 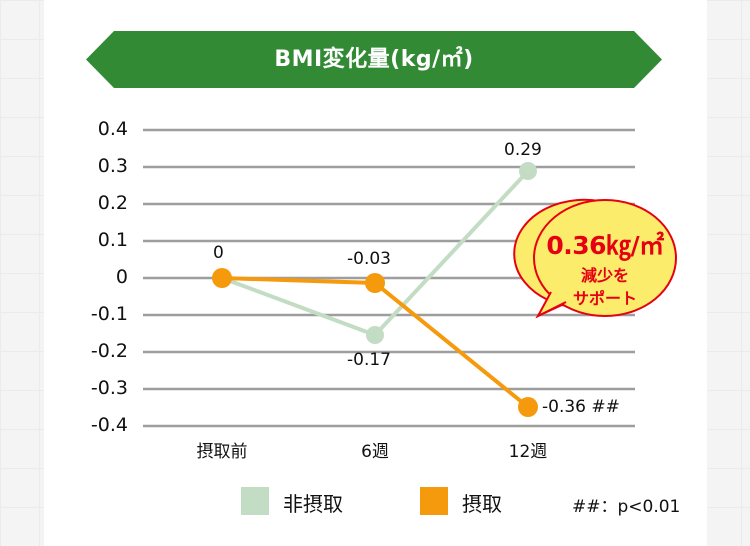 I want to click on callout-line1: 減少を, so click(x=604, y=275).